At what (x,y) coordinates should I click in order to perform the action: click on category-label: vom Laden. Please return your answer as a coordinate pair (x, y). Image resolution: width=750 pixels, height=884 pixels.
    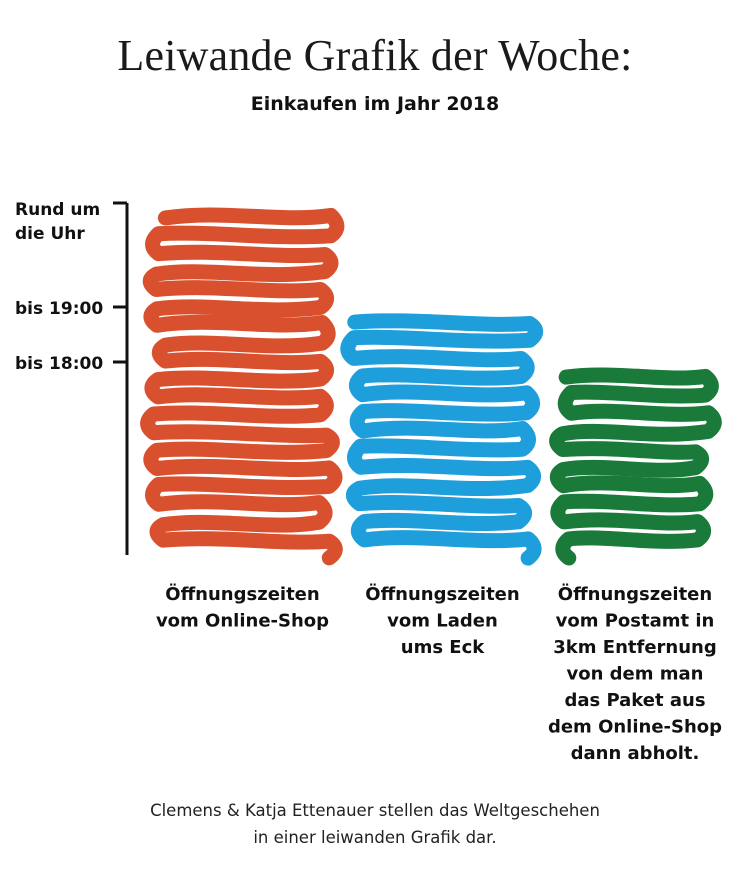
    Looking at the image, I should click on (442, 621).